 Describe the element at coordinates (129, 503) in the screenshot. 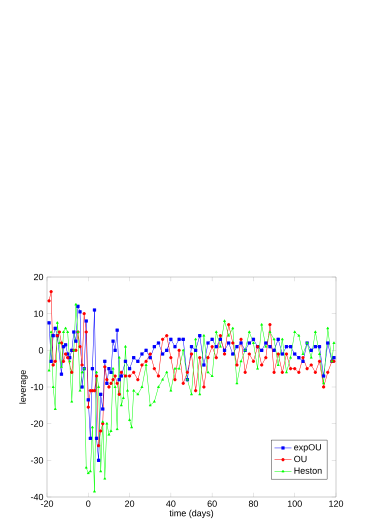

I see `x-tick-label: 20` at that location.